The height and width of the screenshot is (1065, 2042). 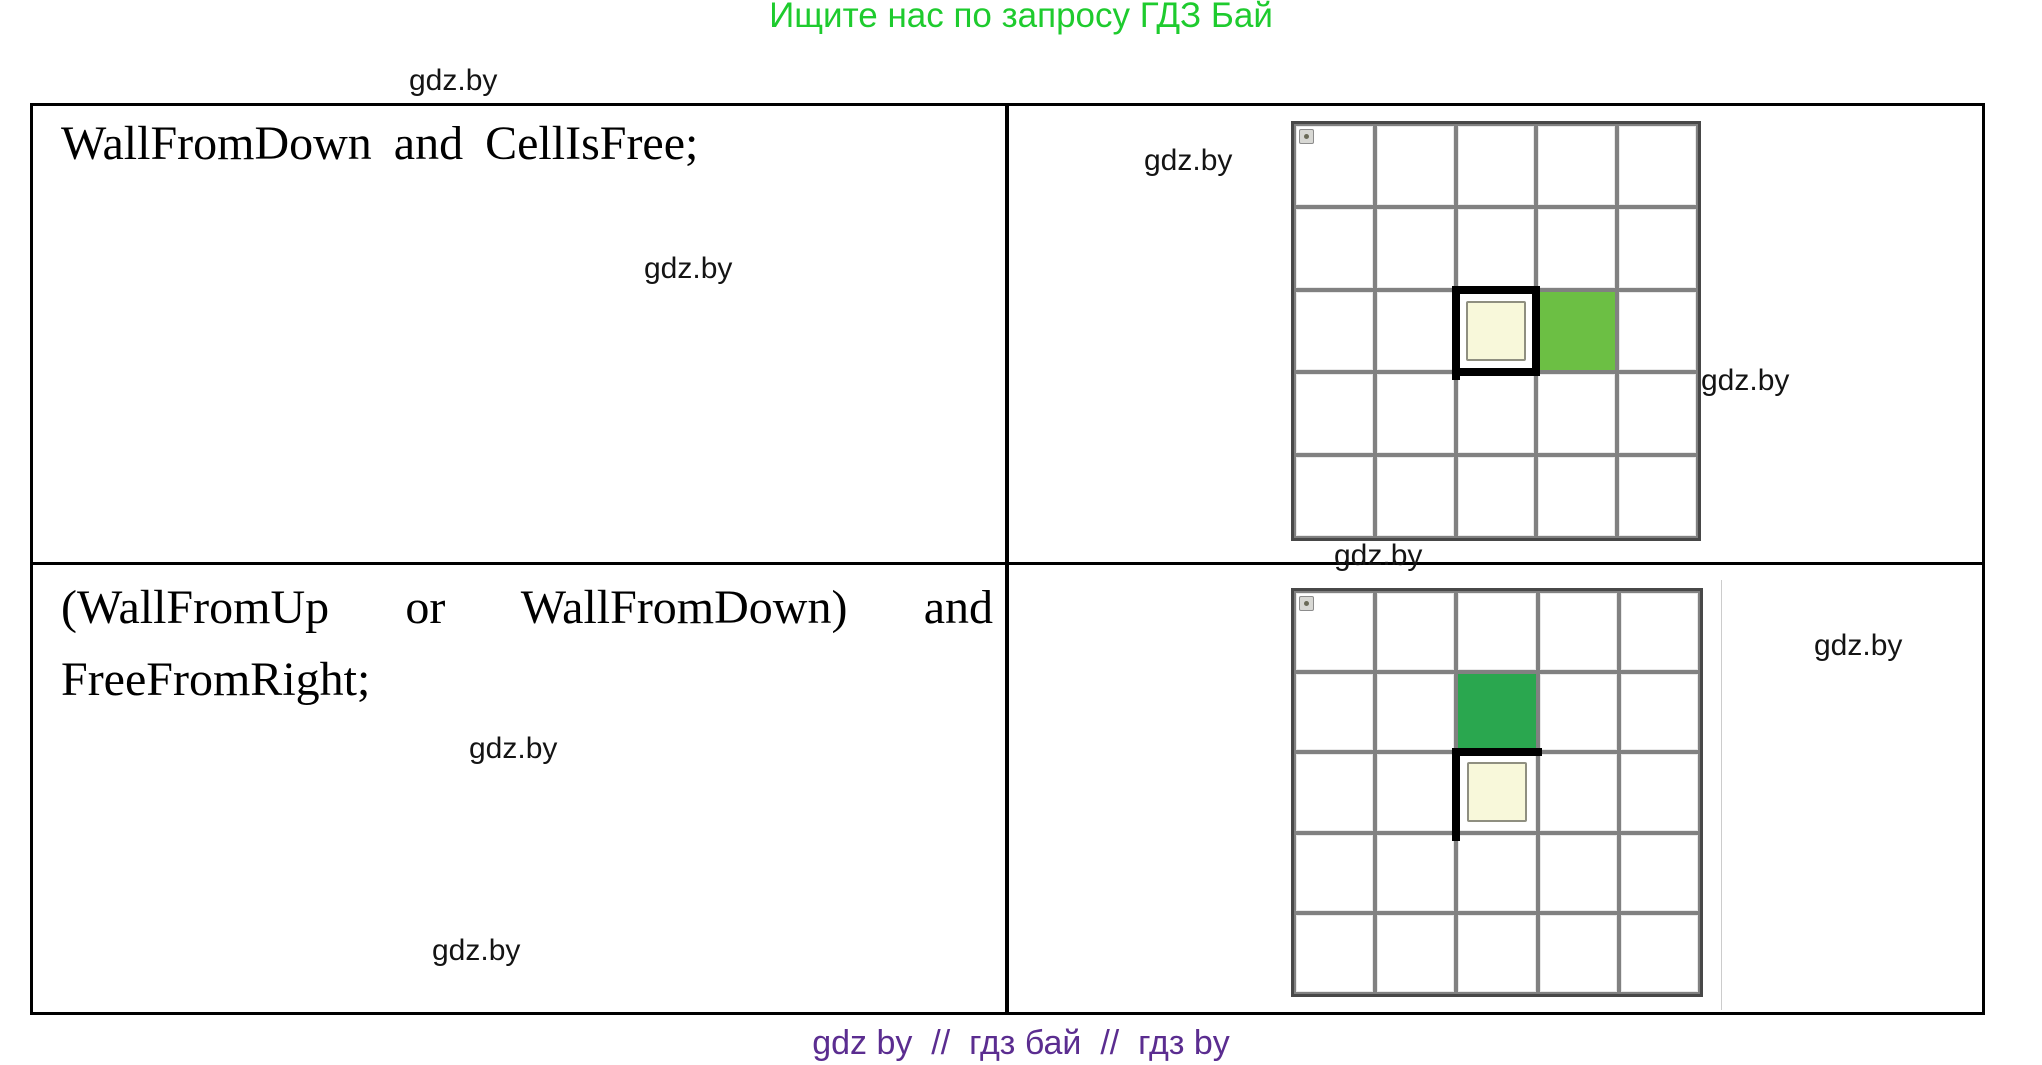 What do you see at coordinates (1021, 17) in the screenshot?
I see `header-promo-text: Ищите нас по запросу ГДЗ Бай` at bounding box center [1021, 17].